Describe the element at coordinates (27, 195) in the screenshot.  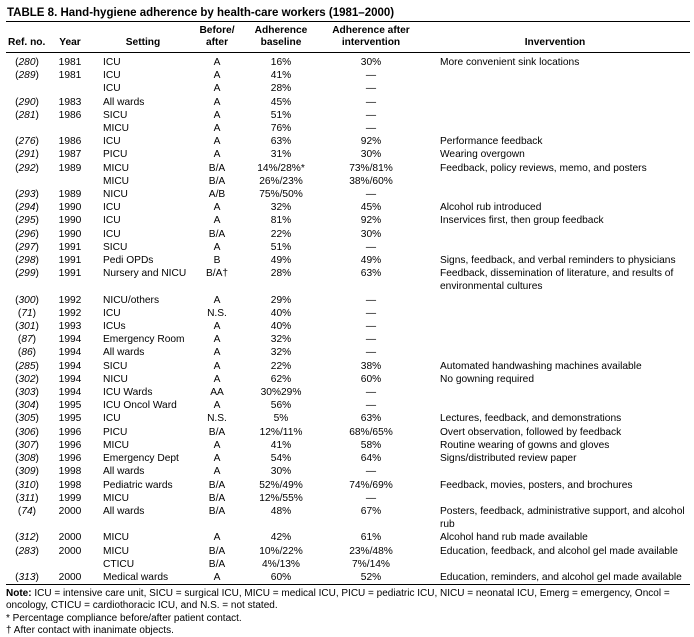
I see `cell-ref: (293)` at that location.